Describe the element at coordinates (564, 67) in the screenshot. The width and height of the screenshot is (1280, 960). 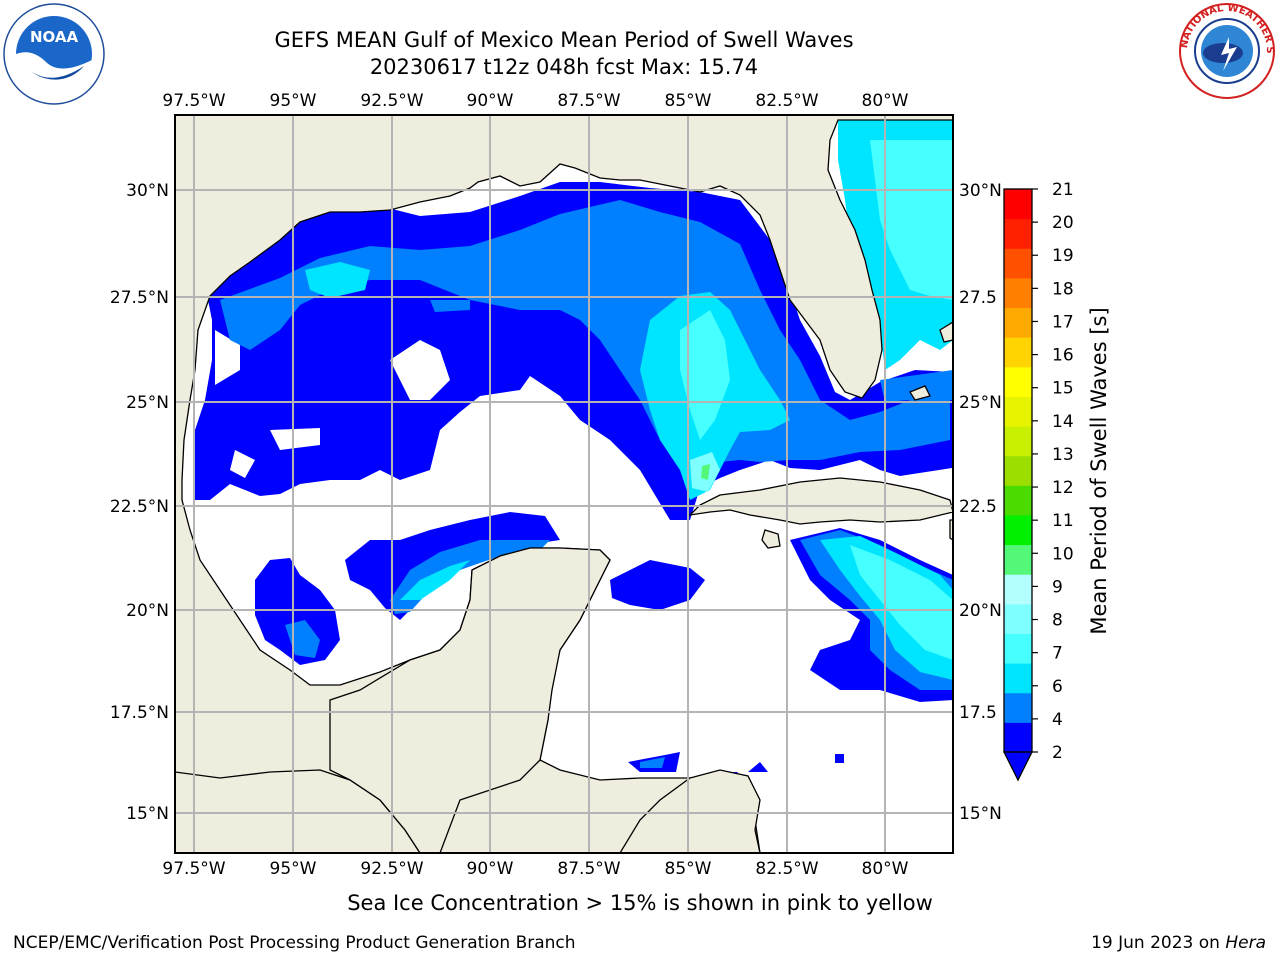
I see `plot-subtitle: 20230617 t12z 048h fcst Max: 15.74` at that location.